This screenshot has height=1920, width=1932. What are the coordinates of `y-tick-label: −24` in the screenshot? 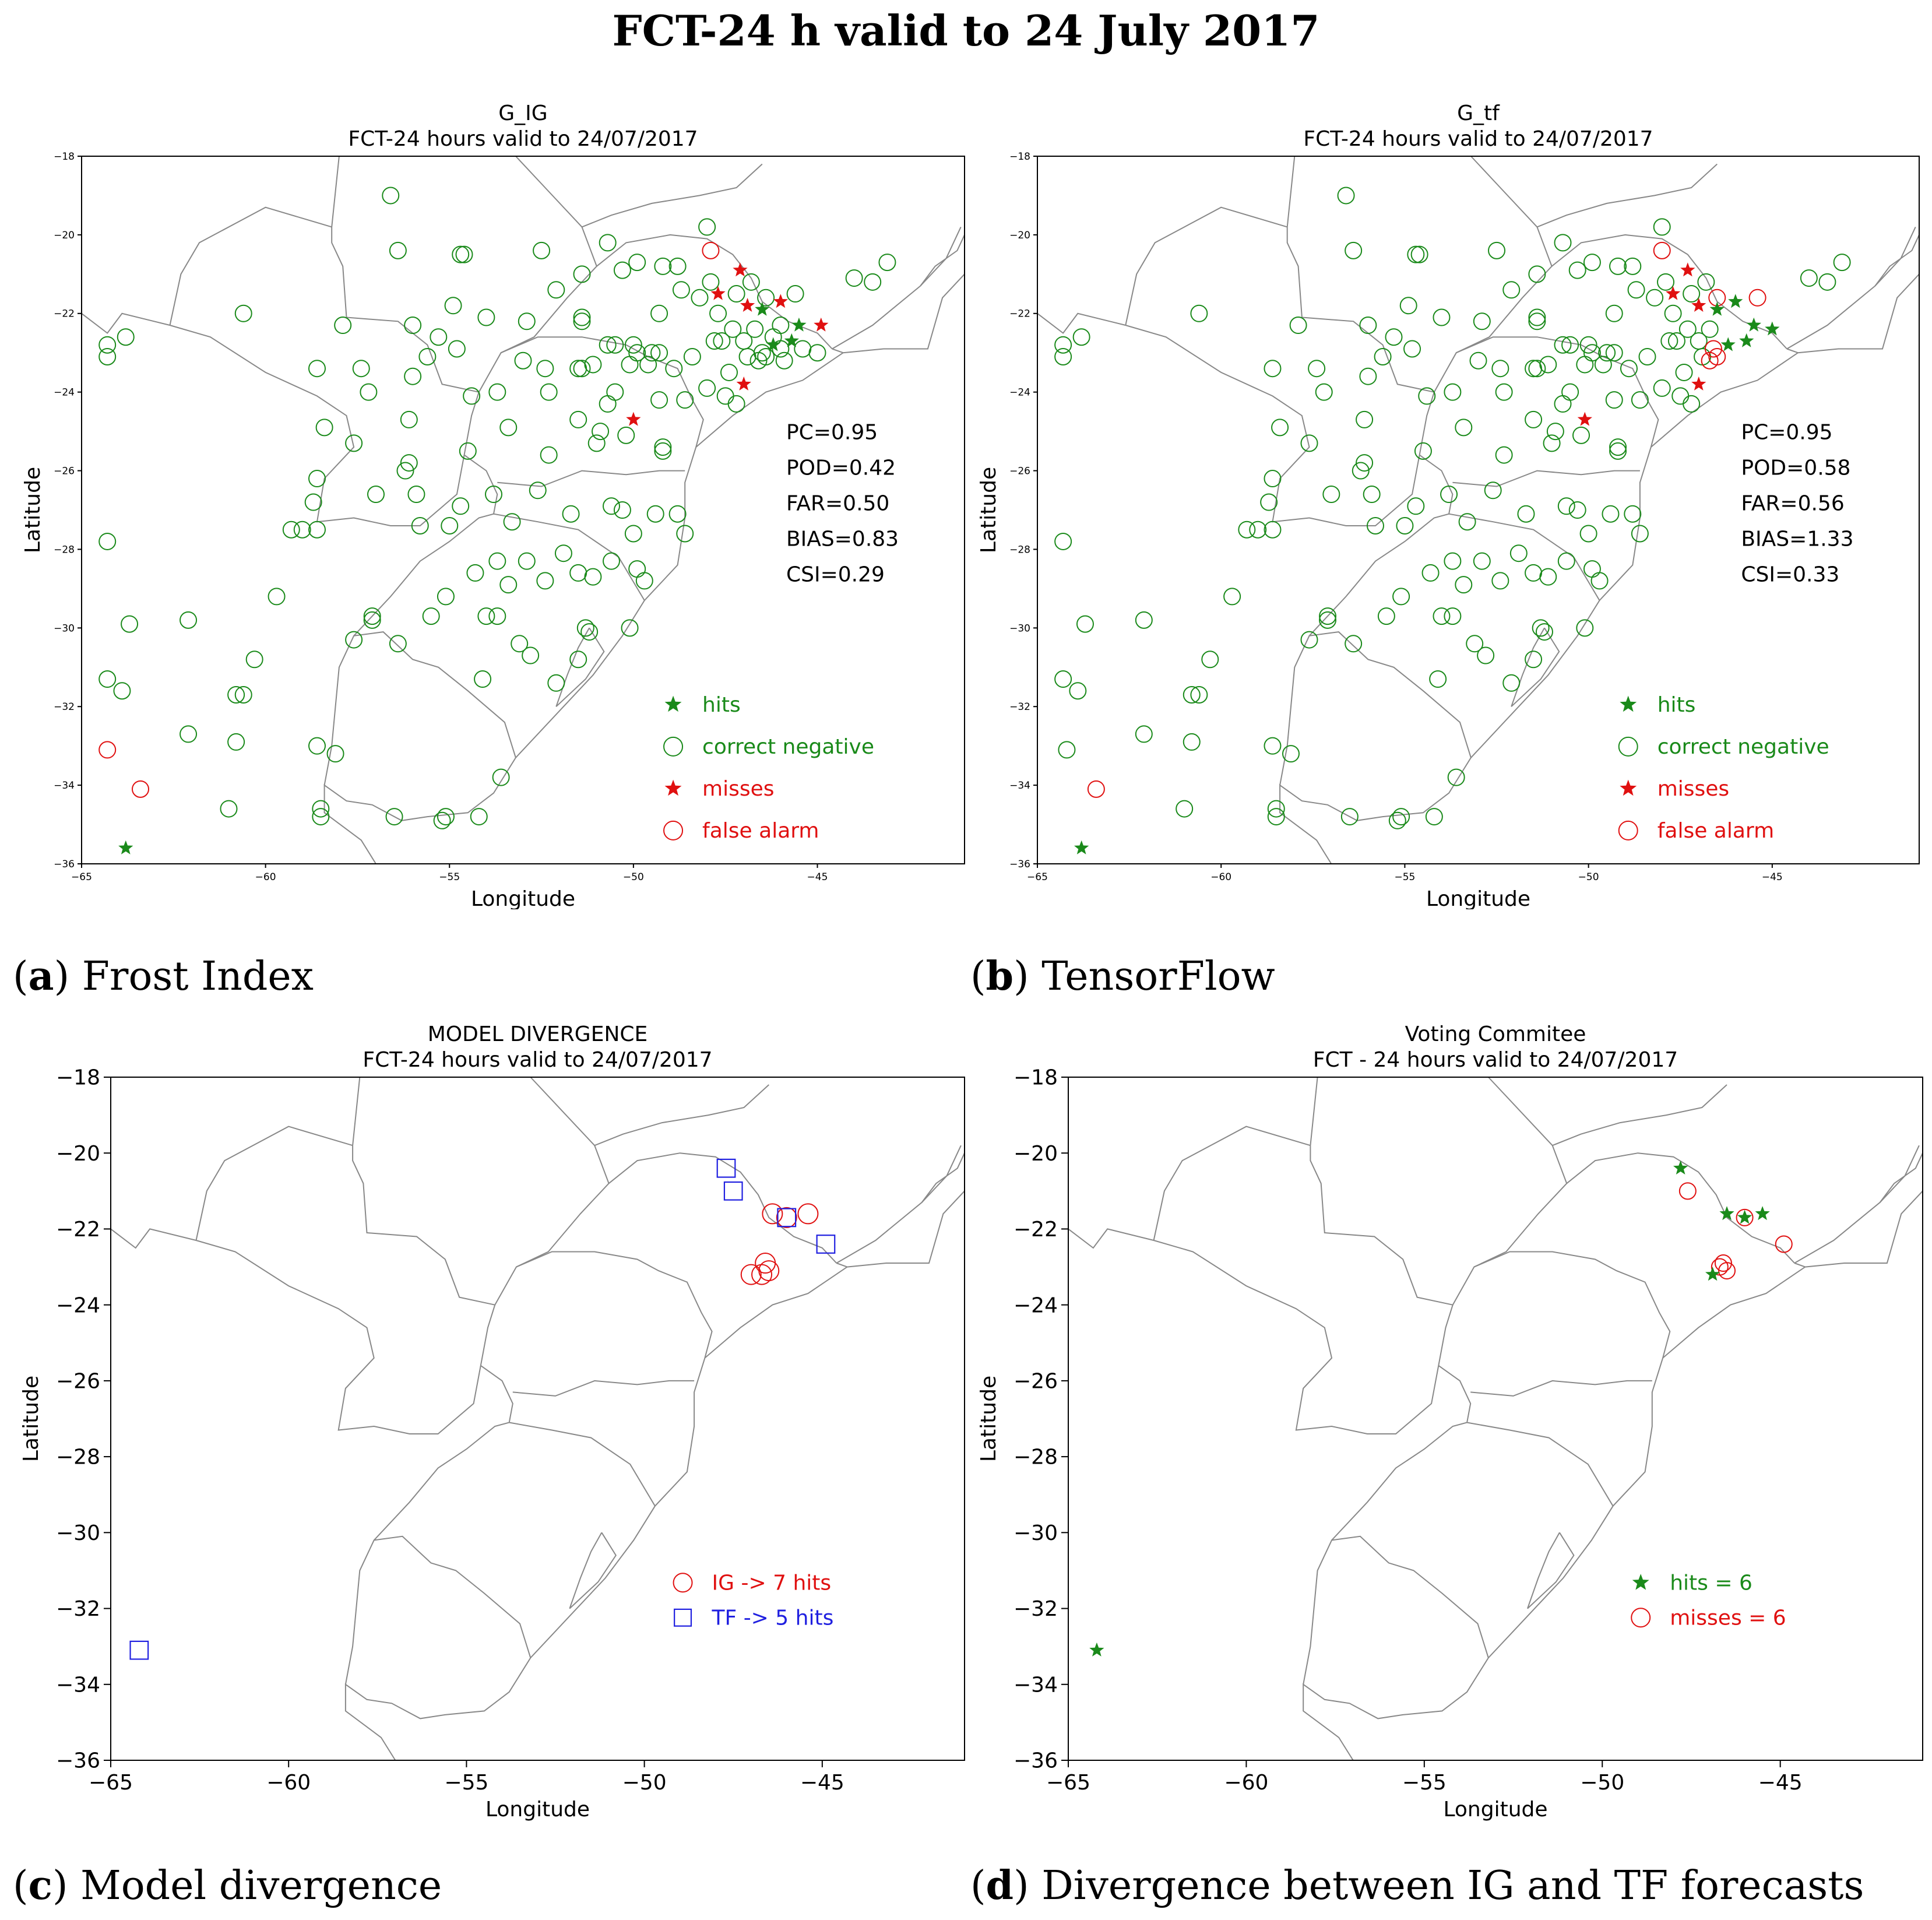 It's located at (1036, 1305).